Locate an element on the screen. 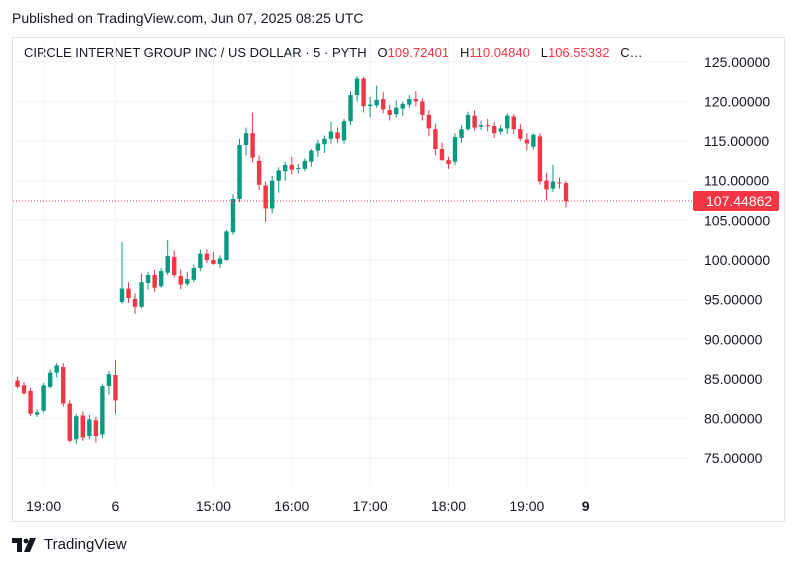 Image resolution: width=798 pixels, height=567 pixels. open-value: 109.72401 is located at coordinates (418, 52).